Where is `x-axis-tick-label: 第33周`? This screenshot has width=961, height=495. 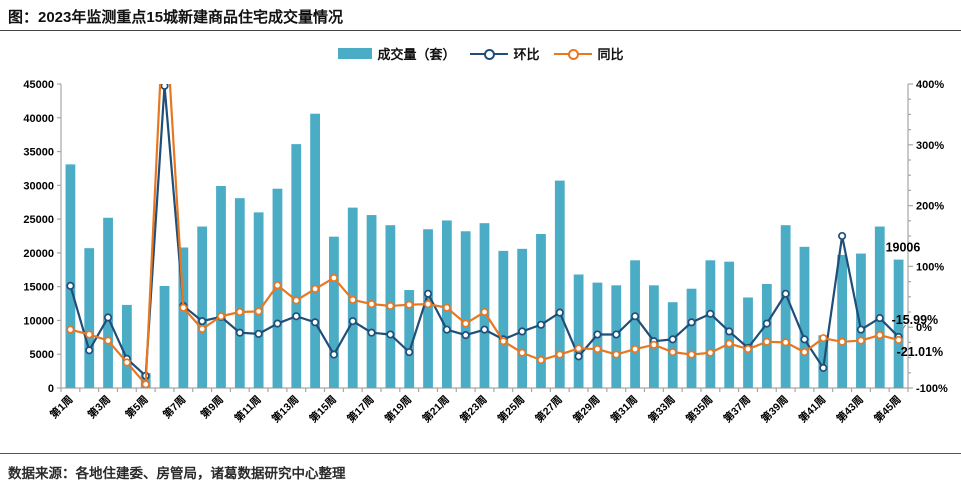
x-axis-tick-label: 第33周 is located at coordinates (662, 409).